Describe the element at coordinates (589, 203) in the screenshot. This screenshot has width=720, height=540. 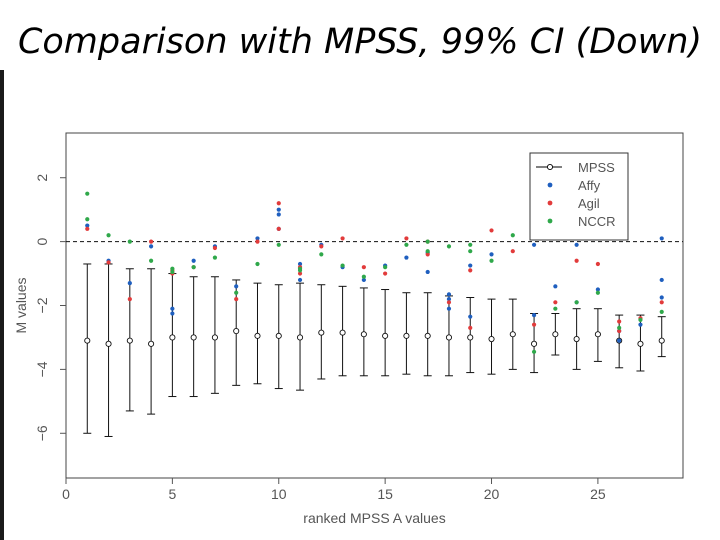
I see `legend-label-agil: Agil` at that location.